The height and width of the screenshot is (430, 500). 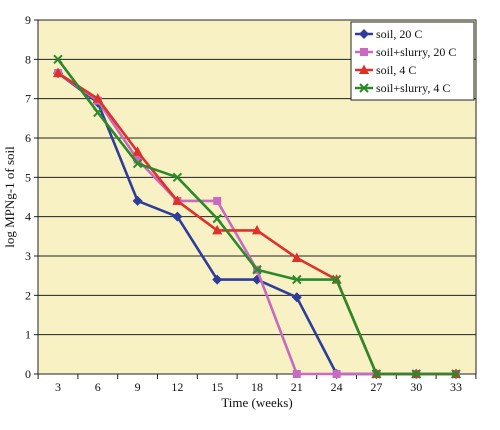 I want to click on y-axis-title: log MPNg-1 of soil, so click(x=9, y=197).